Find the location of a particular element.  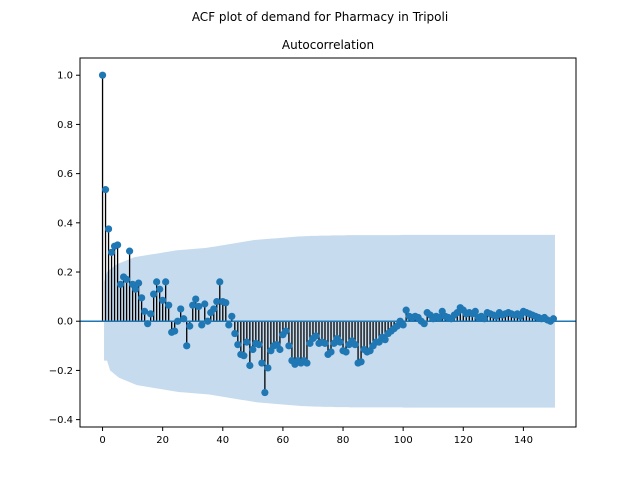

x-tick-label: 0 is located at coordinates (102, 440).